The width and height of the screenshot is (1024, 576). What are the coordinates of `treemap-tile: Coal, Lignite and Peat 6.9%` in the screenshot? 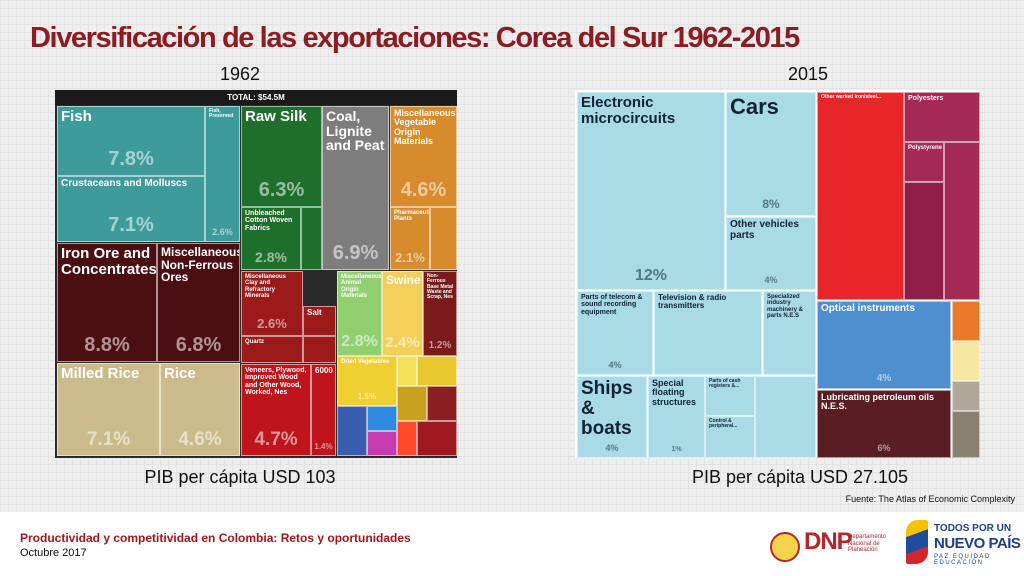 It's located at (355, 188).